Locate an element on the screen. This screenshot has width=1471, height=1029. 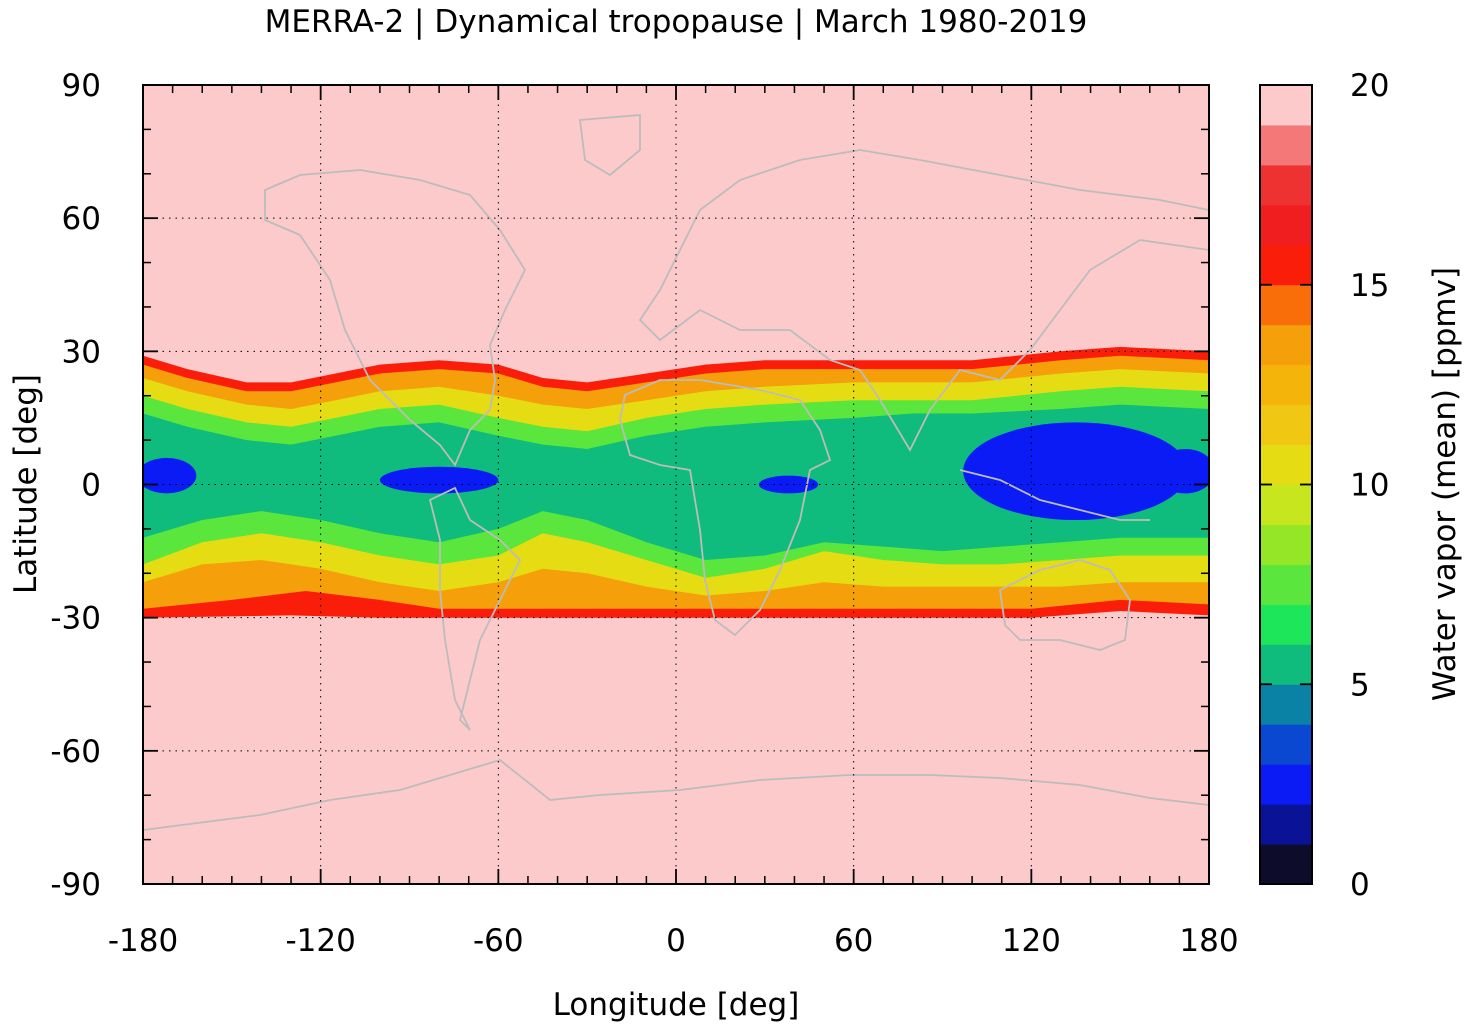
x-tick-label: 120 is located at coordinates (1031, 941).